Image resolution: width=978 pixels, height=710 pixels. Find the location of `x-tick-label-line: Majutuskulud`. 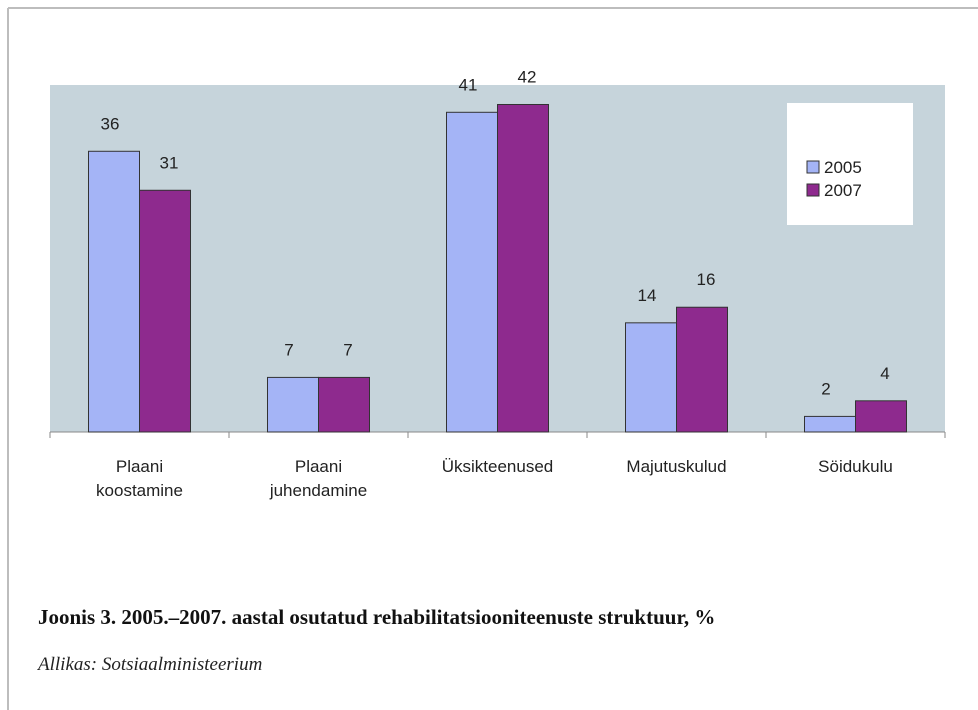

x-tick-label-line: Majutuskulud is located at coordinates (676, 466).